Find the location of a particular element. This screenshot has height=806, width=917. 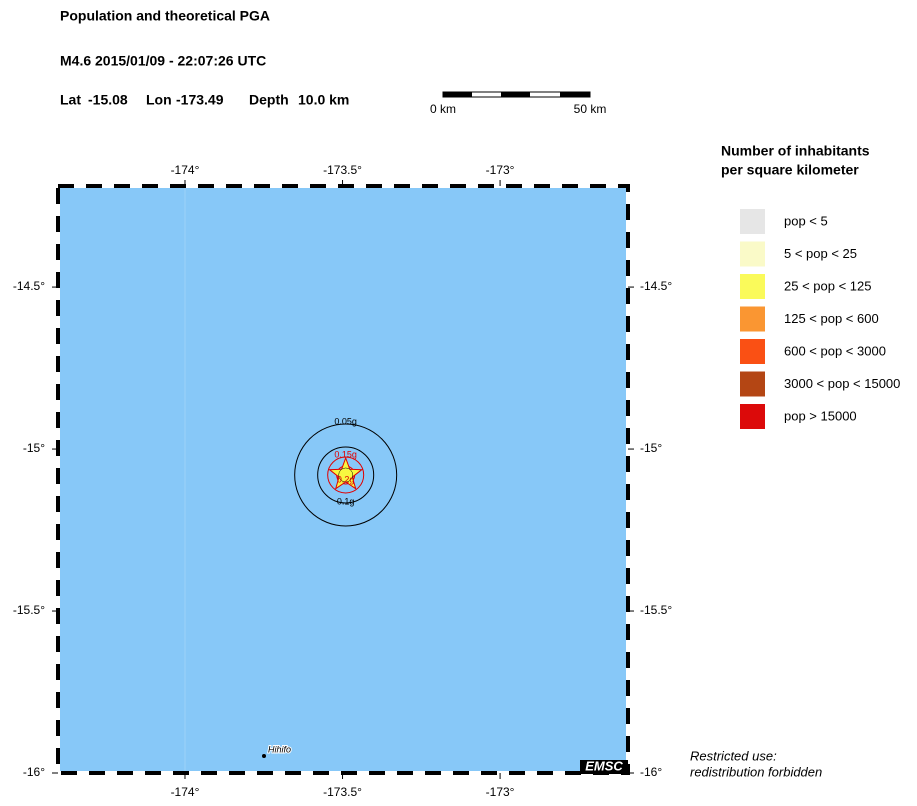

contour-label: 0.1g is located at coordinates (346, 501).